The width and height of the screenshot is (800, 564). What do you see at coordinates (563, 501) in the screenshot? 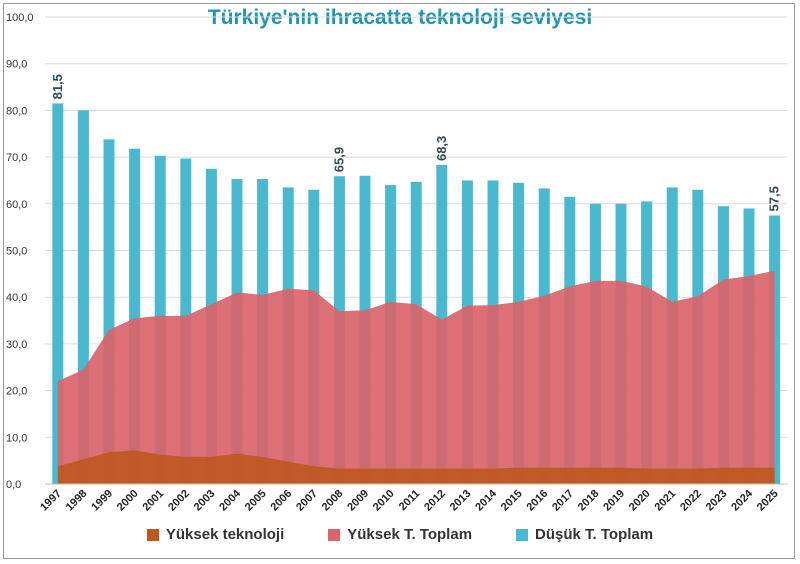
I see `x-tick-label: 2017` at bounding box center [563, 501].